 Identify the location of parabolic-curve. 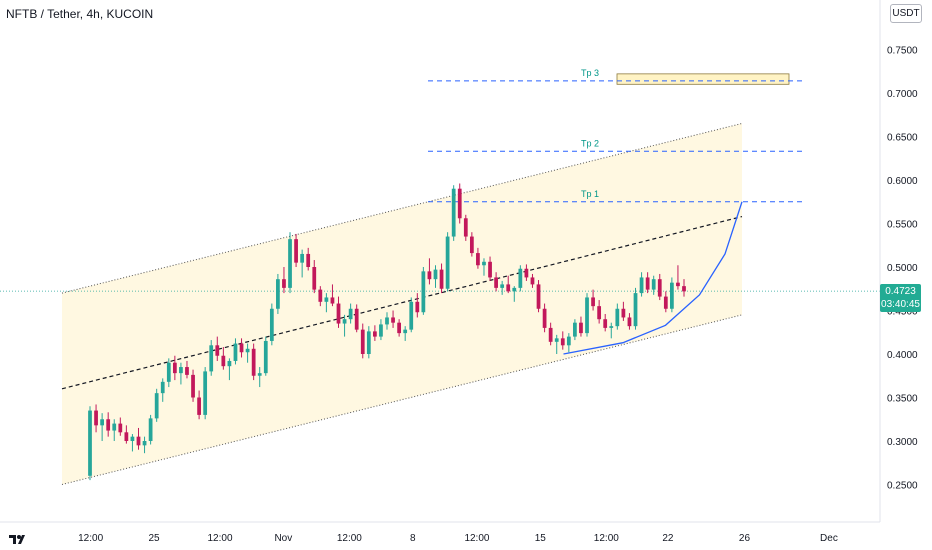
(653, 278).